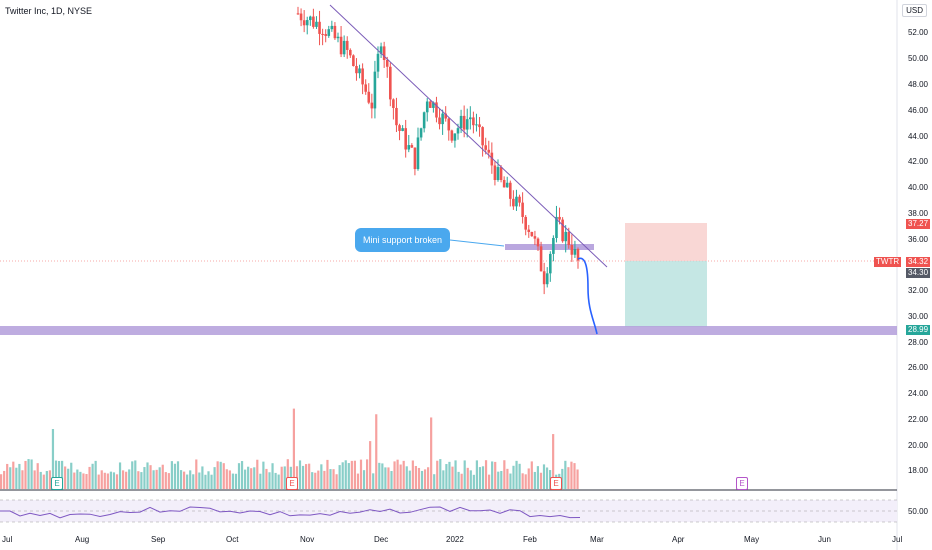 Image resolution: width=932 pixels, height=550 pixels. What do you see at coordinates (917, 213) in the screenshot?
I see `price-tick: 38.00` at bounding box center [917, 213].